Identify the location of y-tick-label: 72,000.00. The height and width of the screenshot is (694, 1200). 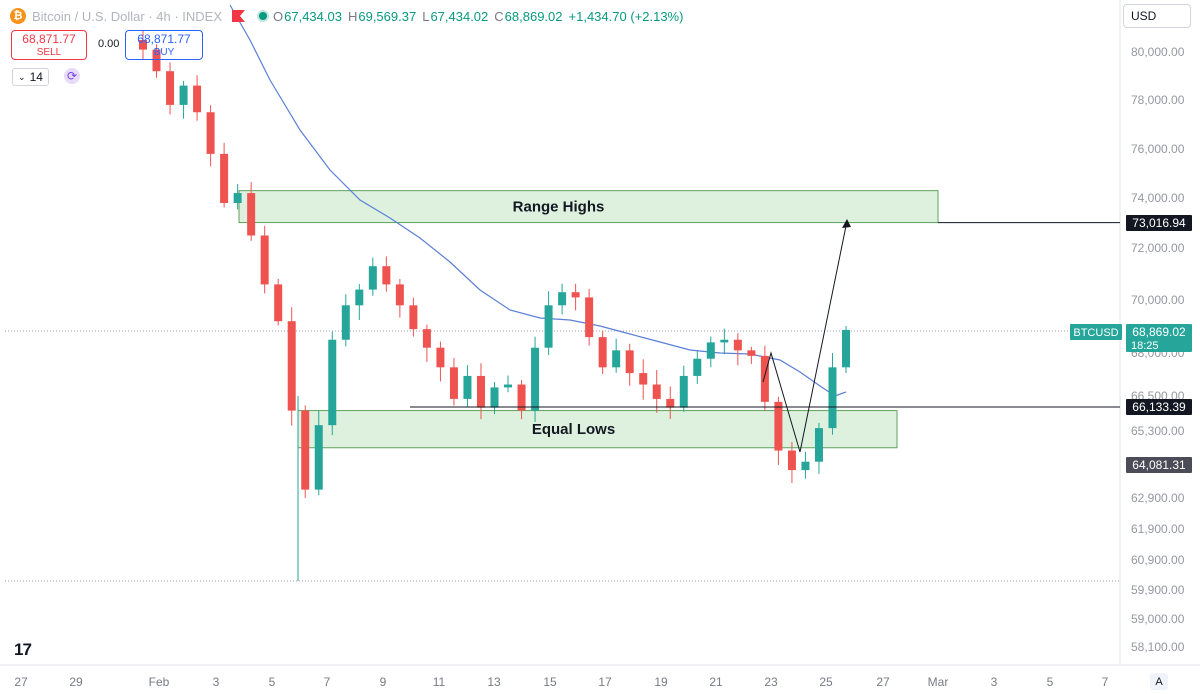
(1158, 248).